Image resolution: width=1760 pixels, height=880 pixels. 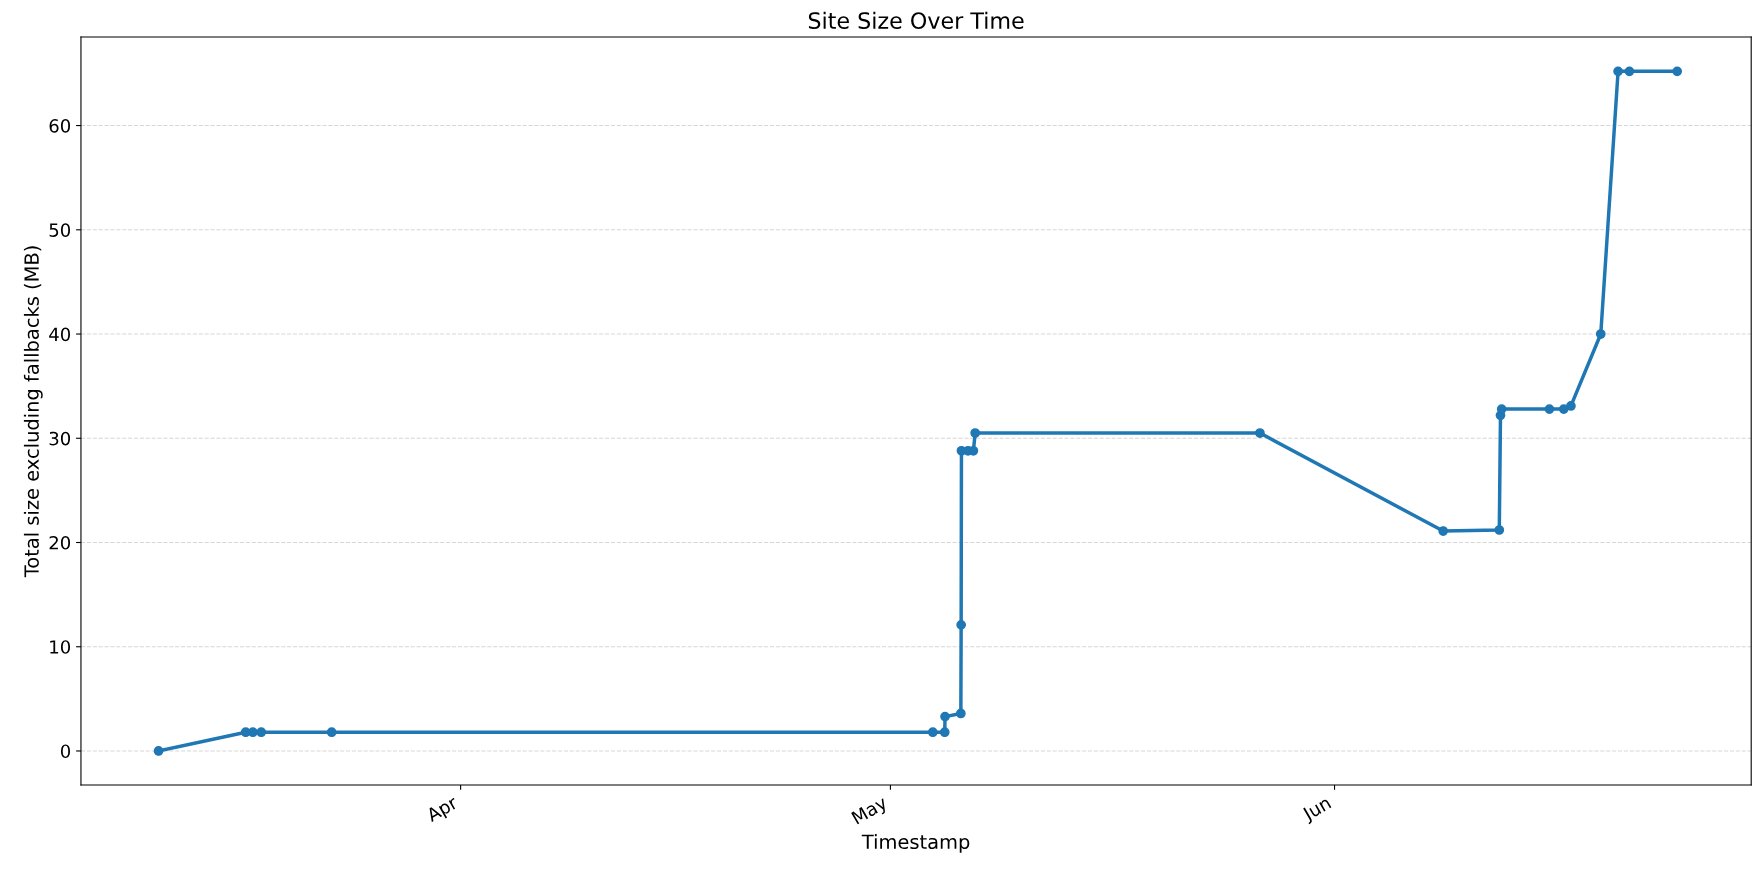 I want to click on chart-title: Site Size Over Time, so click(x=916, y=20).